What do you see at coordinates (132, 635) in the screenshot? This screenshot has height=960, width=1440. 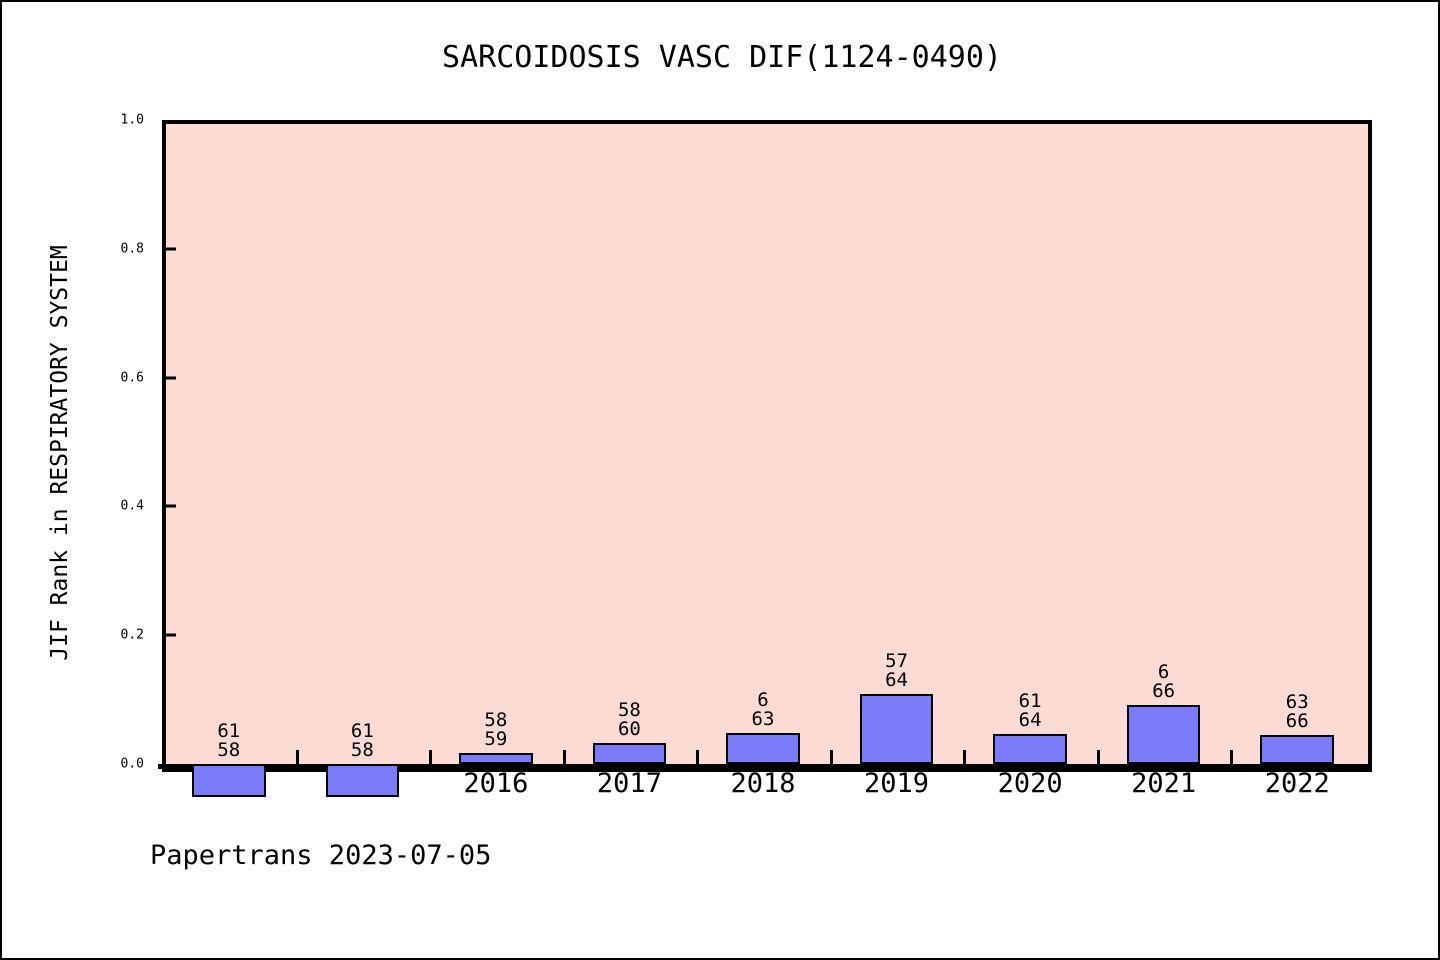 I see `y-tick-label: 0.2` at bounding box center [132, 635].